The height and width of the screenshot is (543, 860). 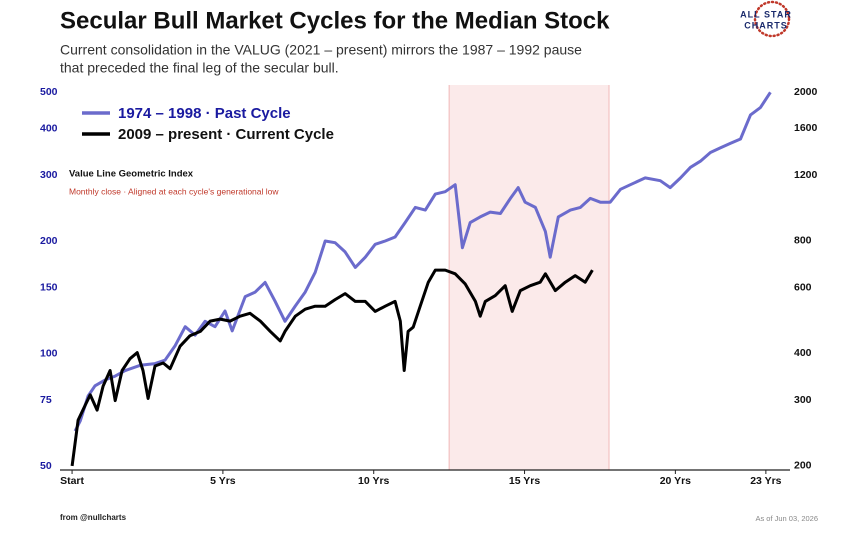 I want to click on x-tick-label: 20 Yrs, so click(x=675, y=481).